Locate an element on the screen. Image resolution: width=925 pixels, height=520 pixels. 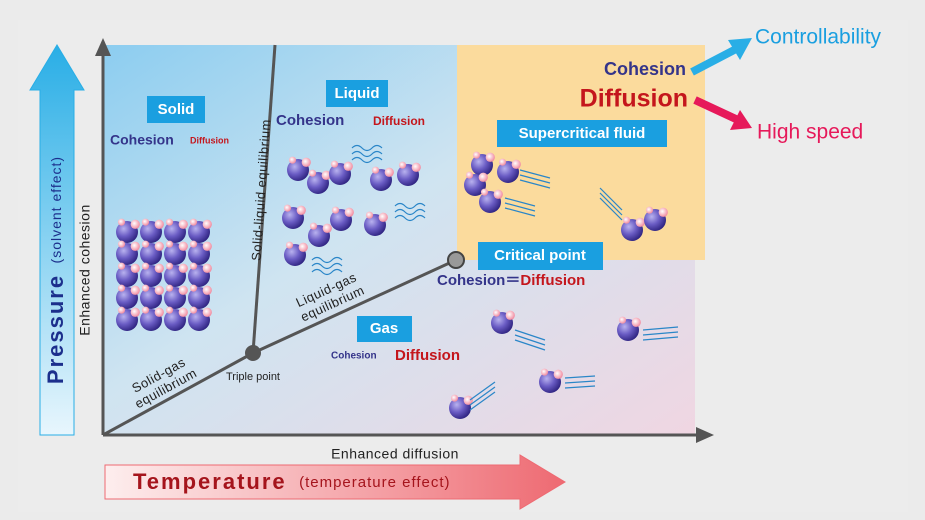
liquid-box is located at coordinates (357, 93).